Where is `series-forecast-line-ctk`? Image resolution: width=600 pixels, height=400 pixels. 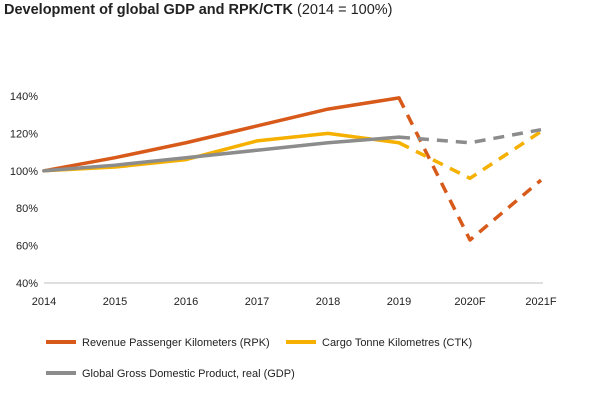 series-forecast-line-ctk is located at coordinates (470, 155).